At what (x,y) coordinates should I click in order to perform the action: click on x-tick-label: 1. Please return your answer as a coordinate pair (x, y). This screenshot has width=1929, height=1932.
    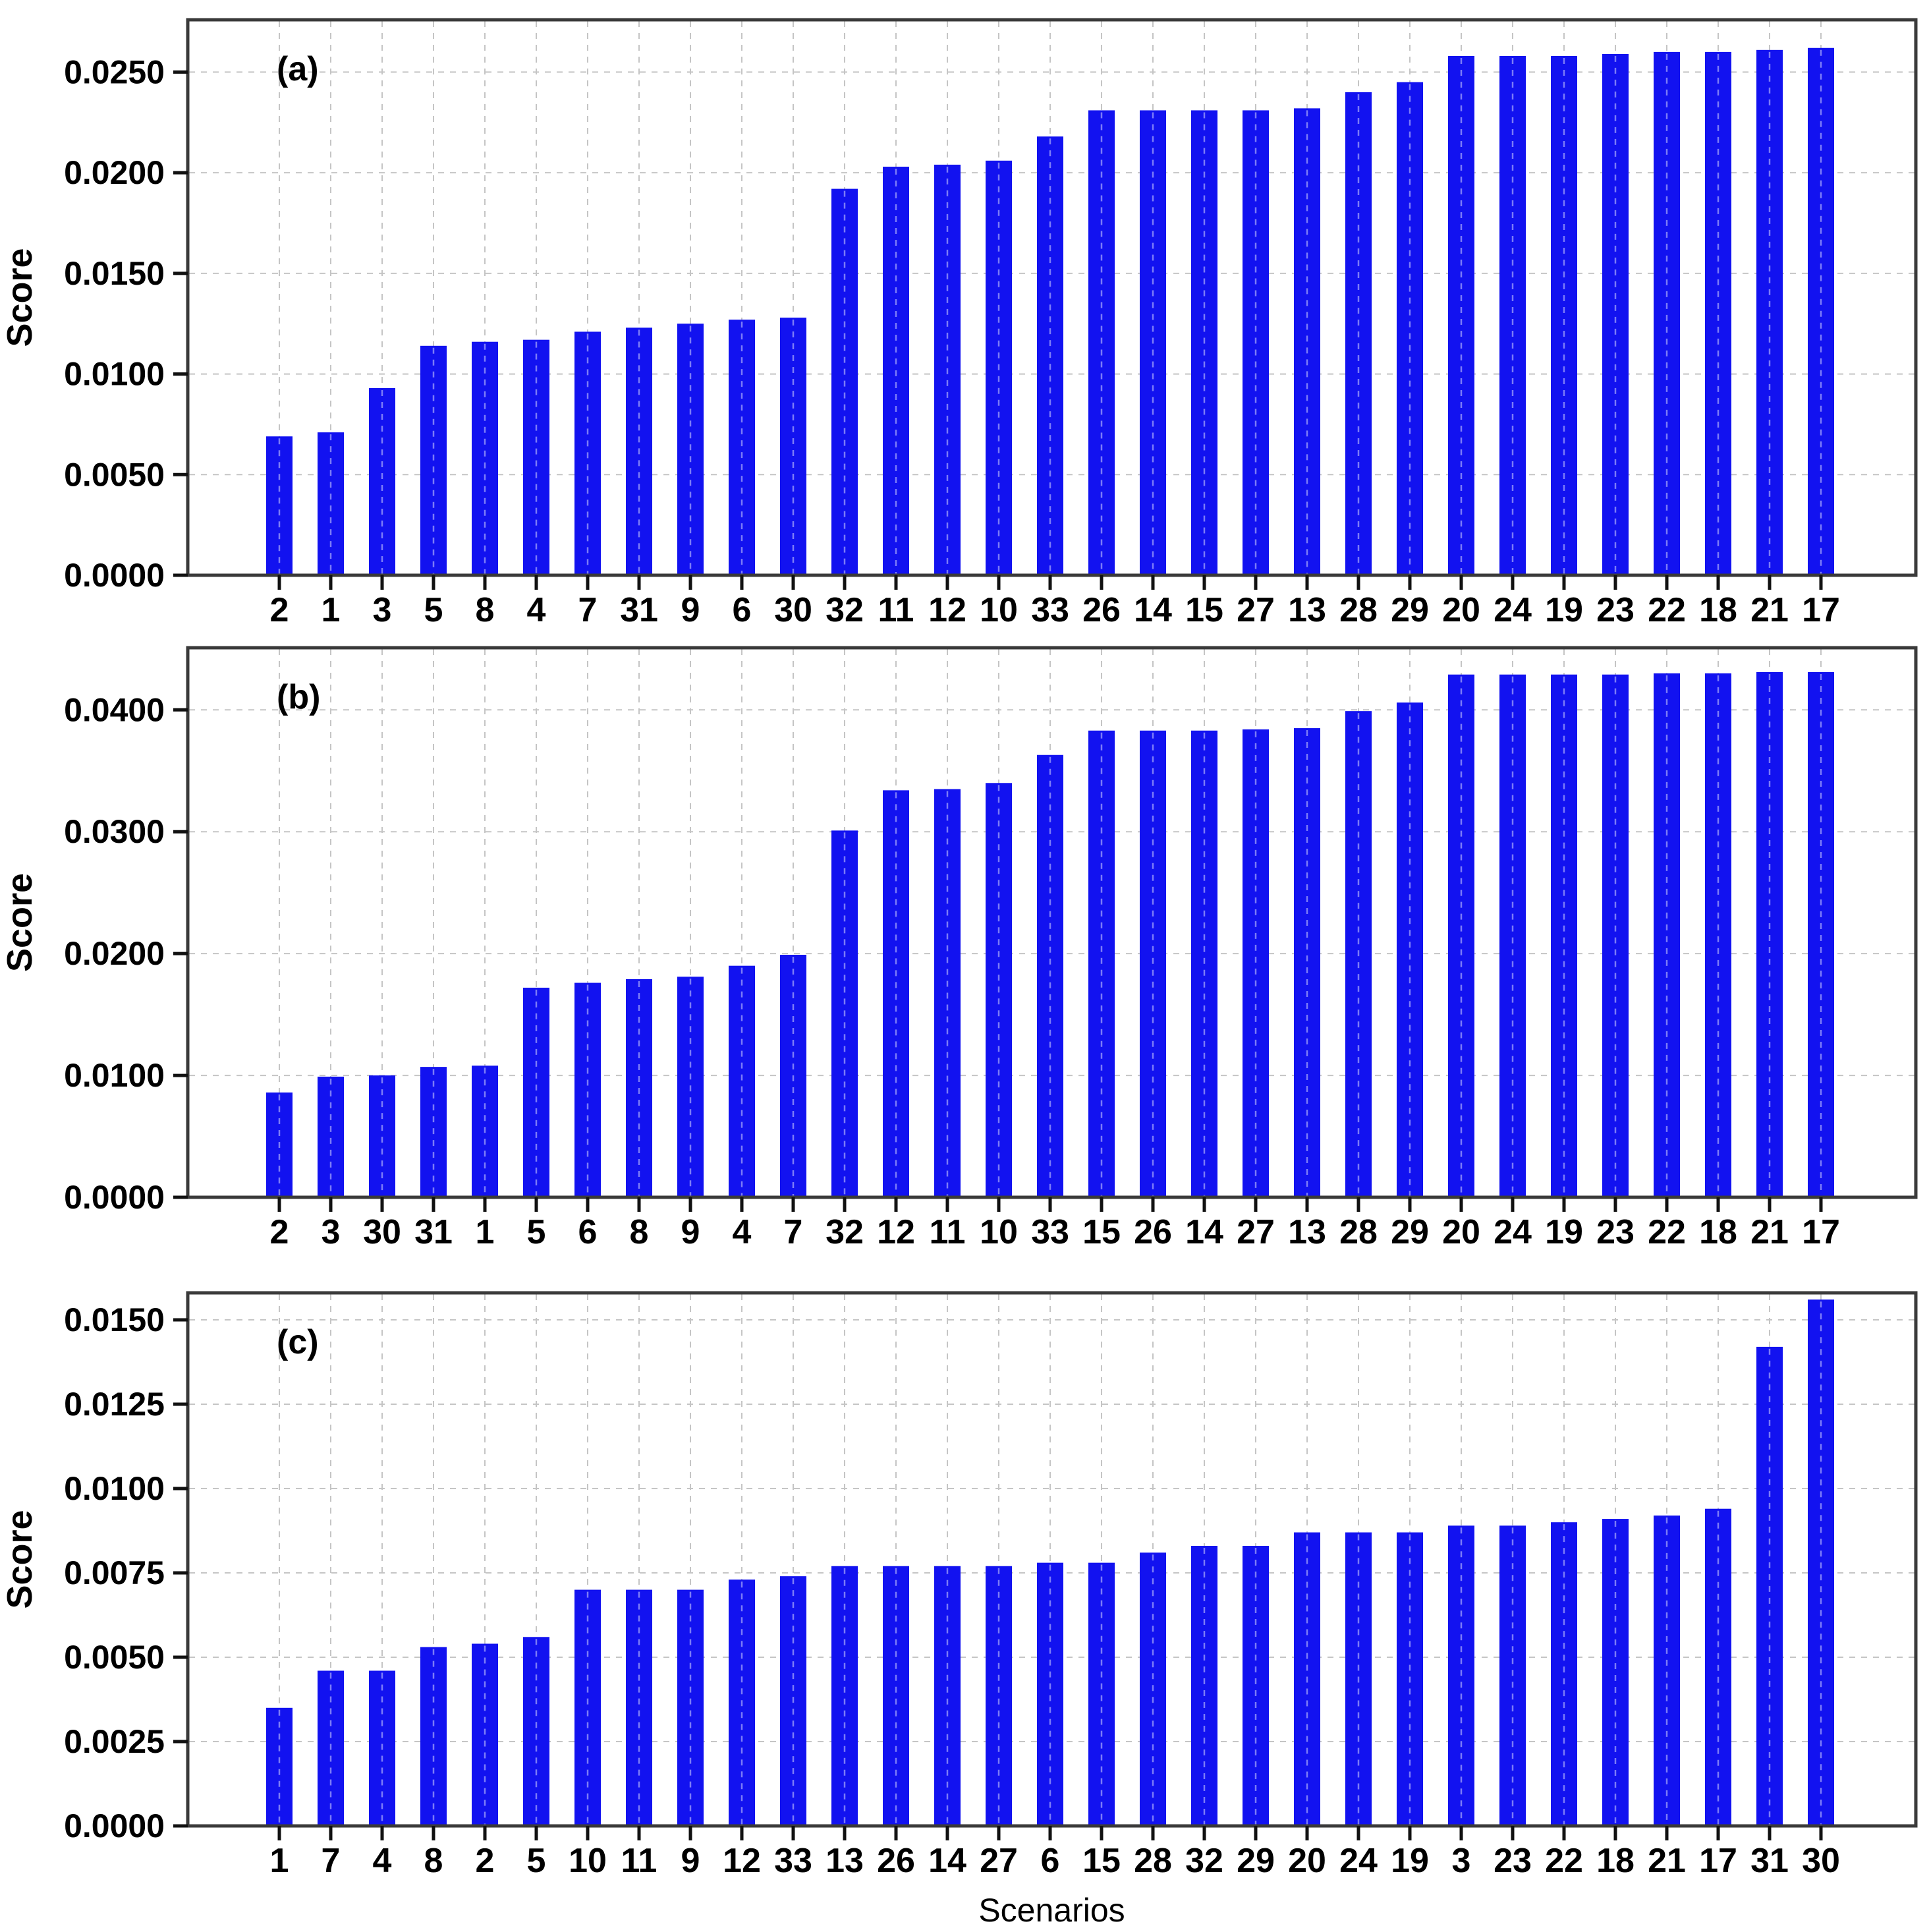
    Looking at the image, I should click on (279, 1861).